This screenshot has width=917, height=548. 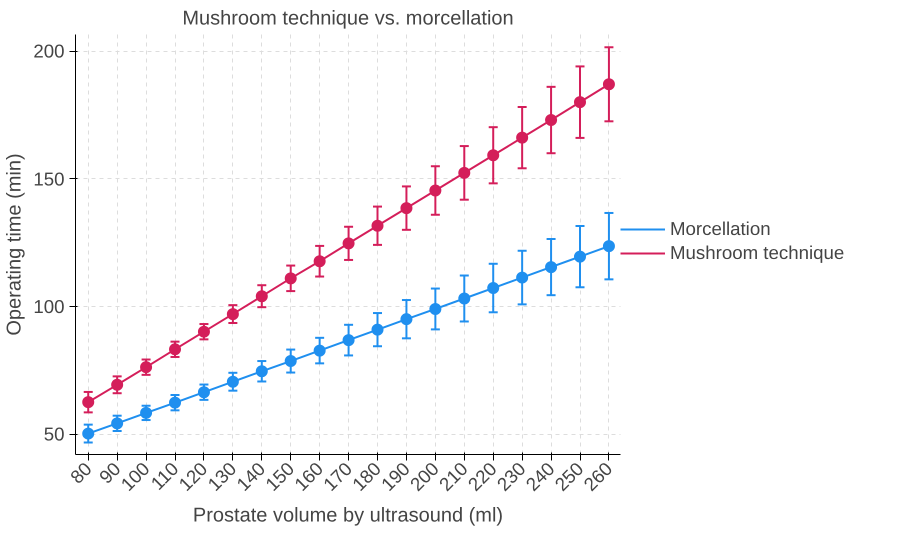 I want to click on y-axis-title: Operating time (min), so click(x=14, y=244).